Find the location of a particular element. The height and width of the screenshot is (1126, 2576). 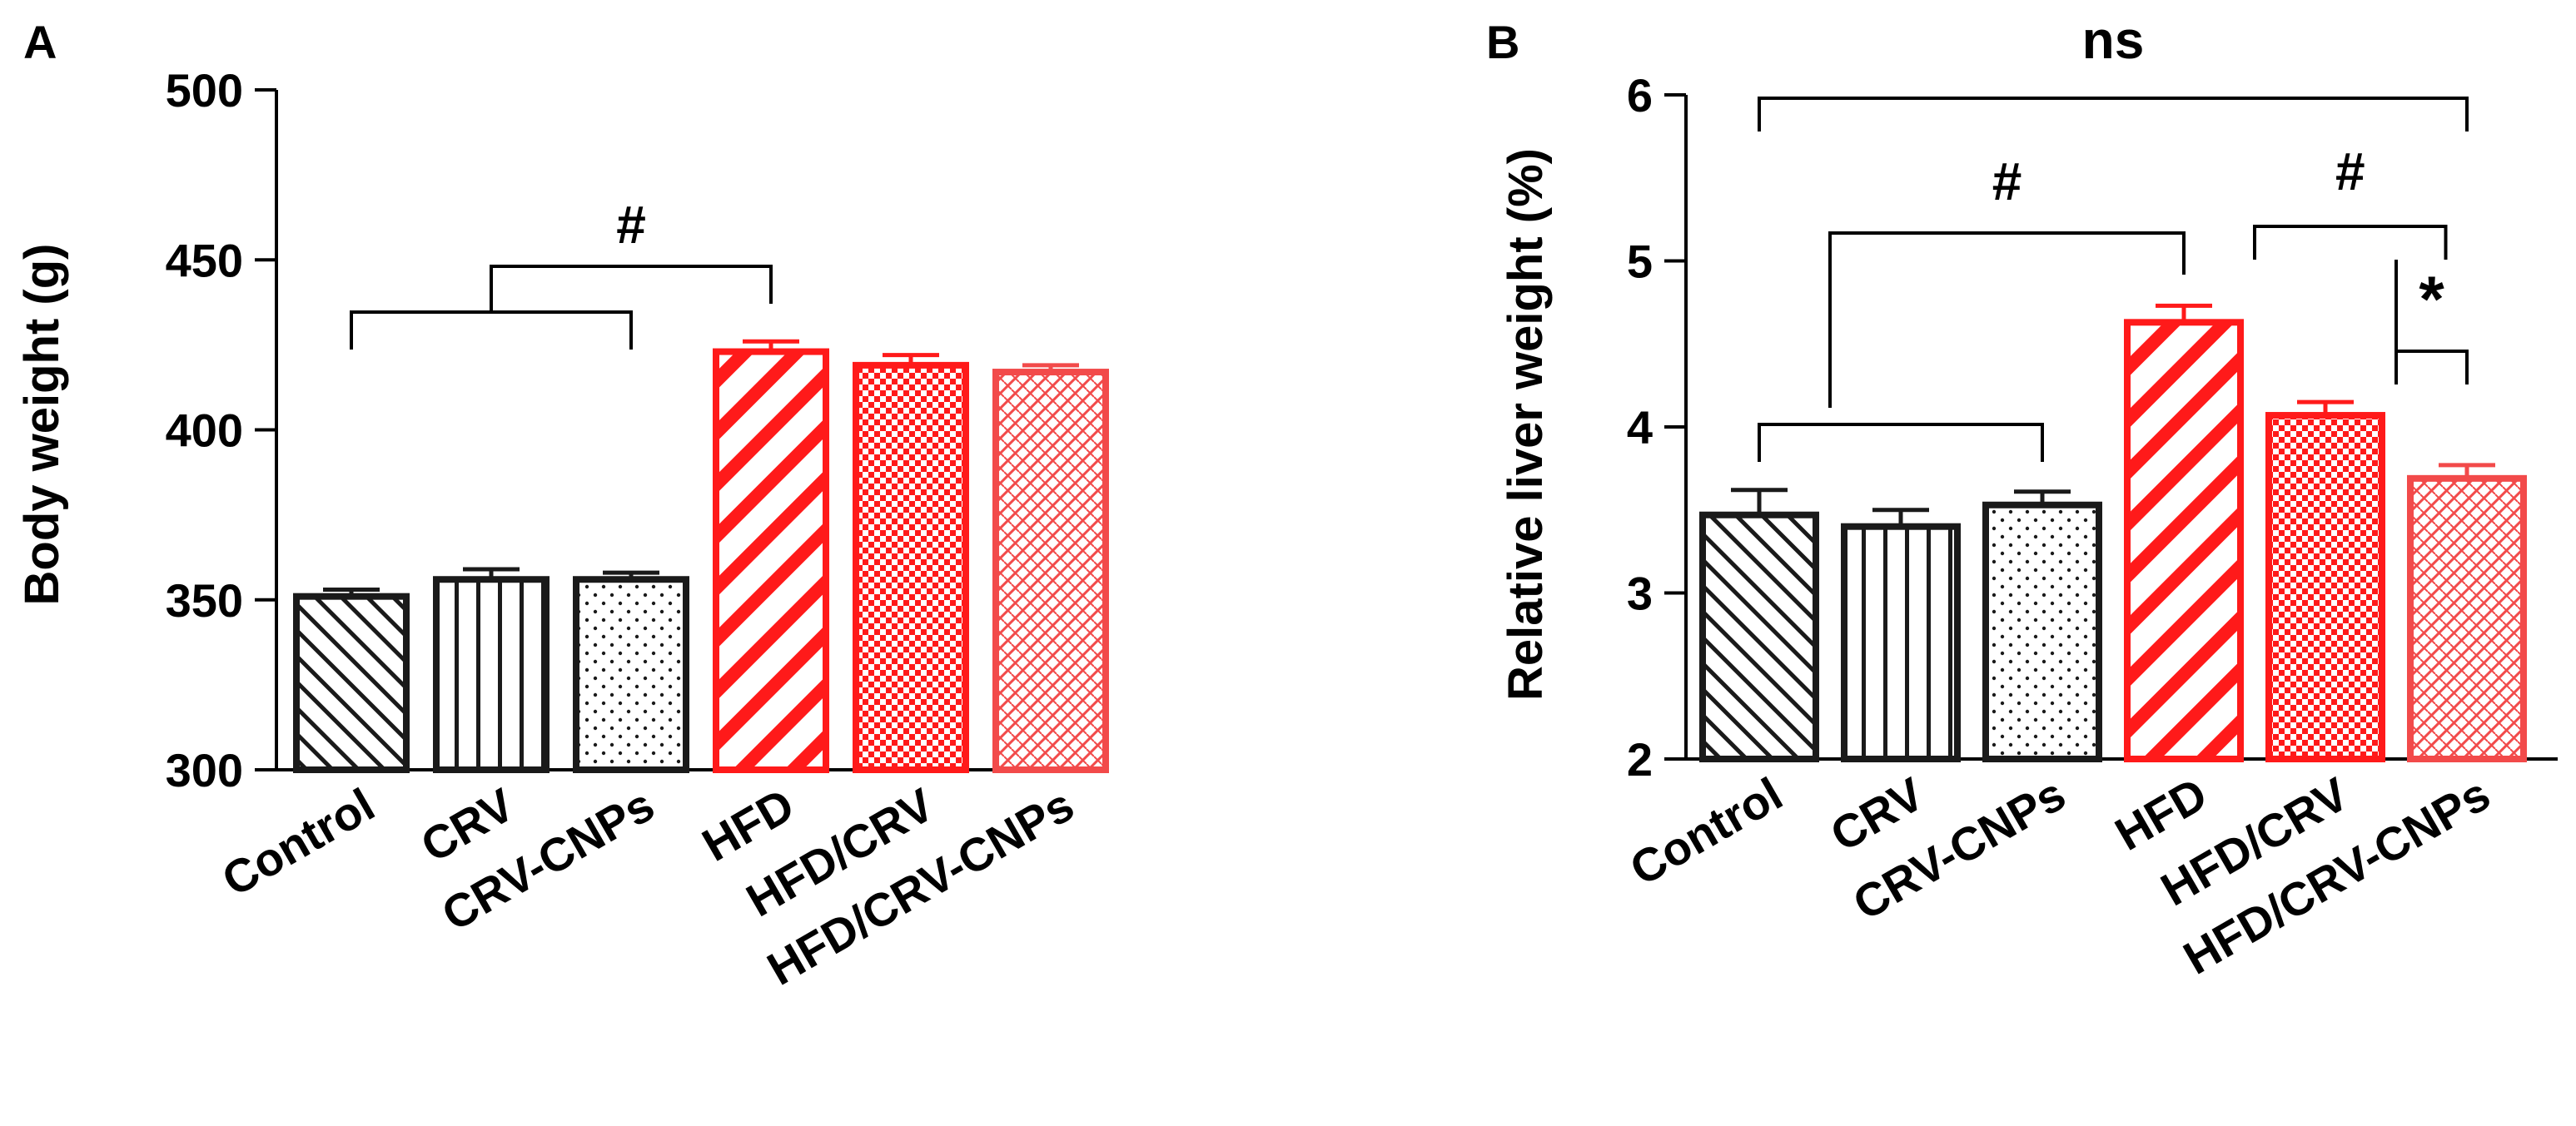

panel-a-annotations: # is located at coordinates (561, 272).